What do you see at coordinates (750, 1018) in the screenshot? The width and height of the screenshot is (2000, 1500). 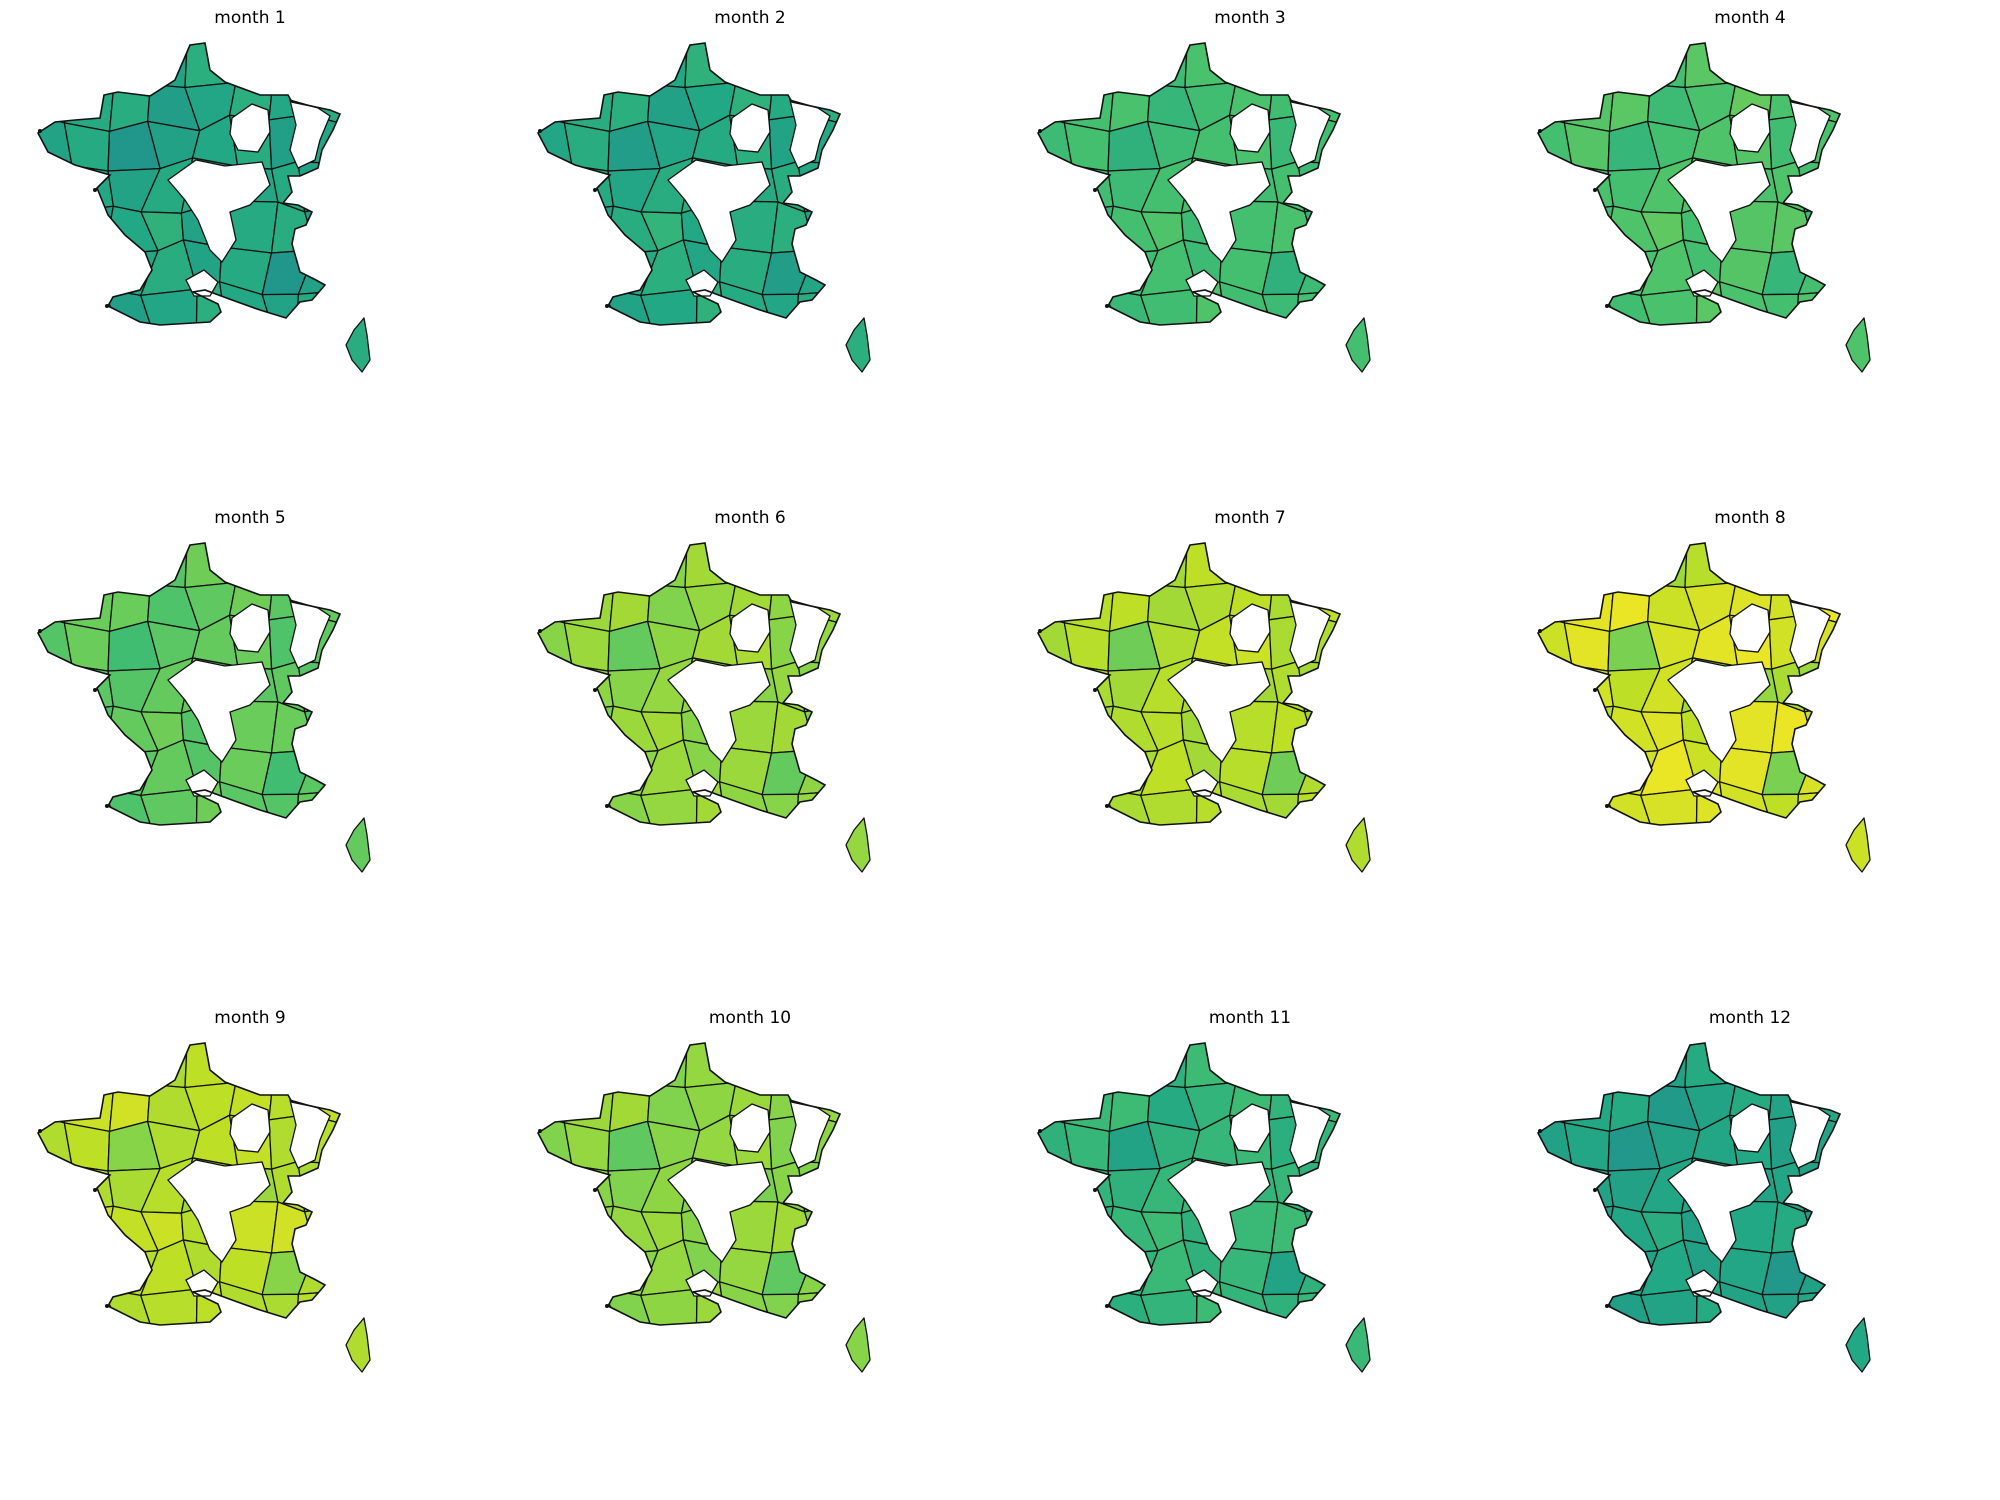 I see `panel-title: month 10` at bounding box center [750, 1018].